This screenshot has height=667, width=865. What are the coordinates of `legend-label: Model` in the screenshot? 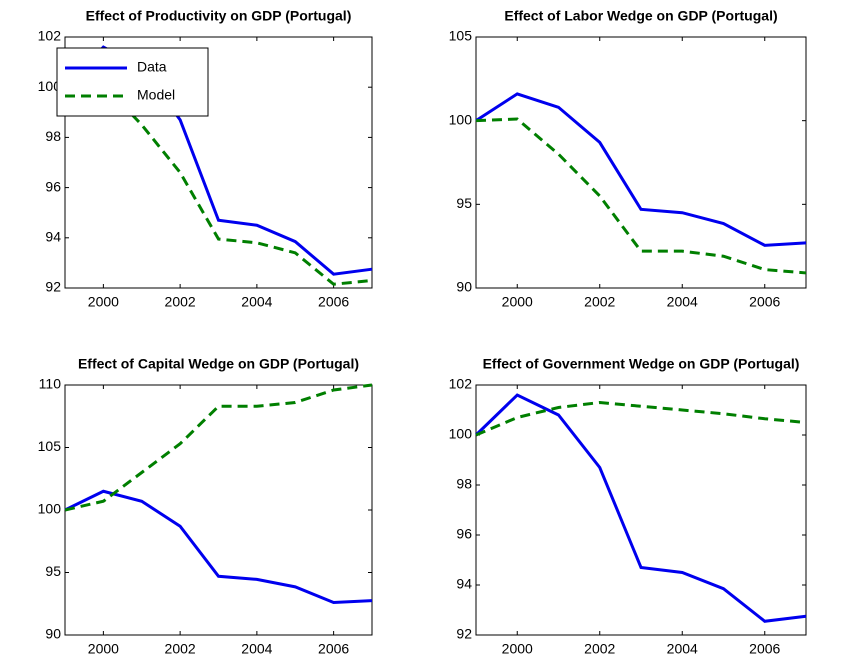 It's located at (156, 95).